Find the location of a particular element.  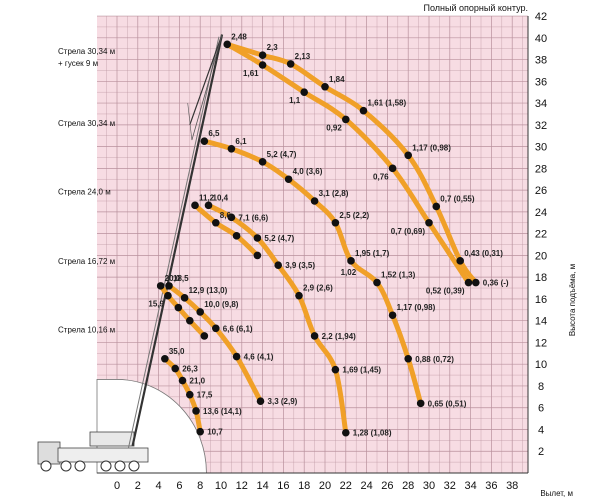

data-label: 13,6 (14,1) is located at coordinates (222, 411).